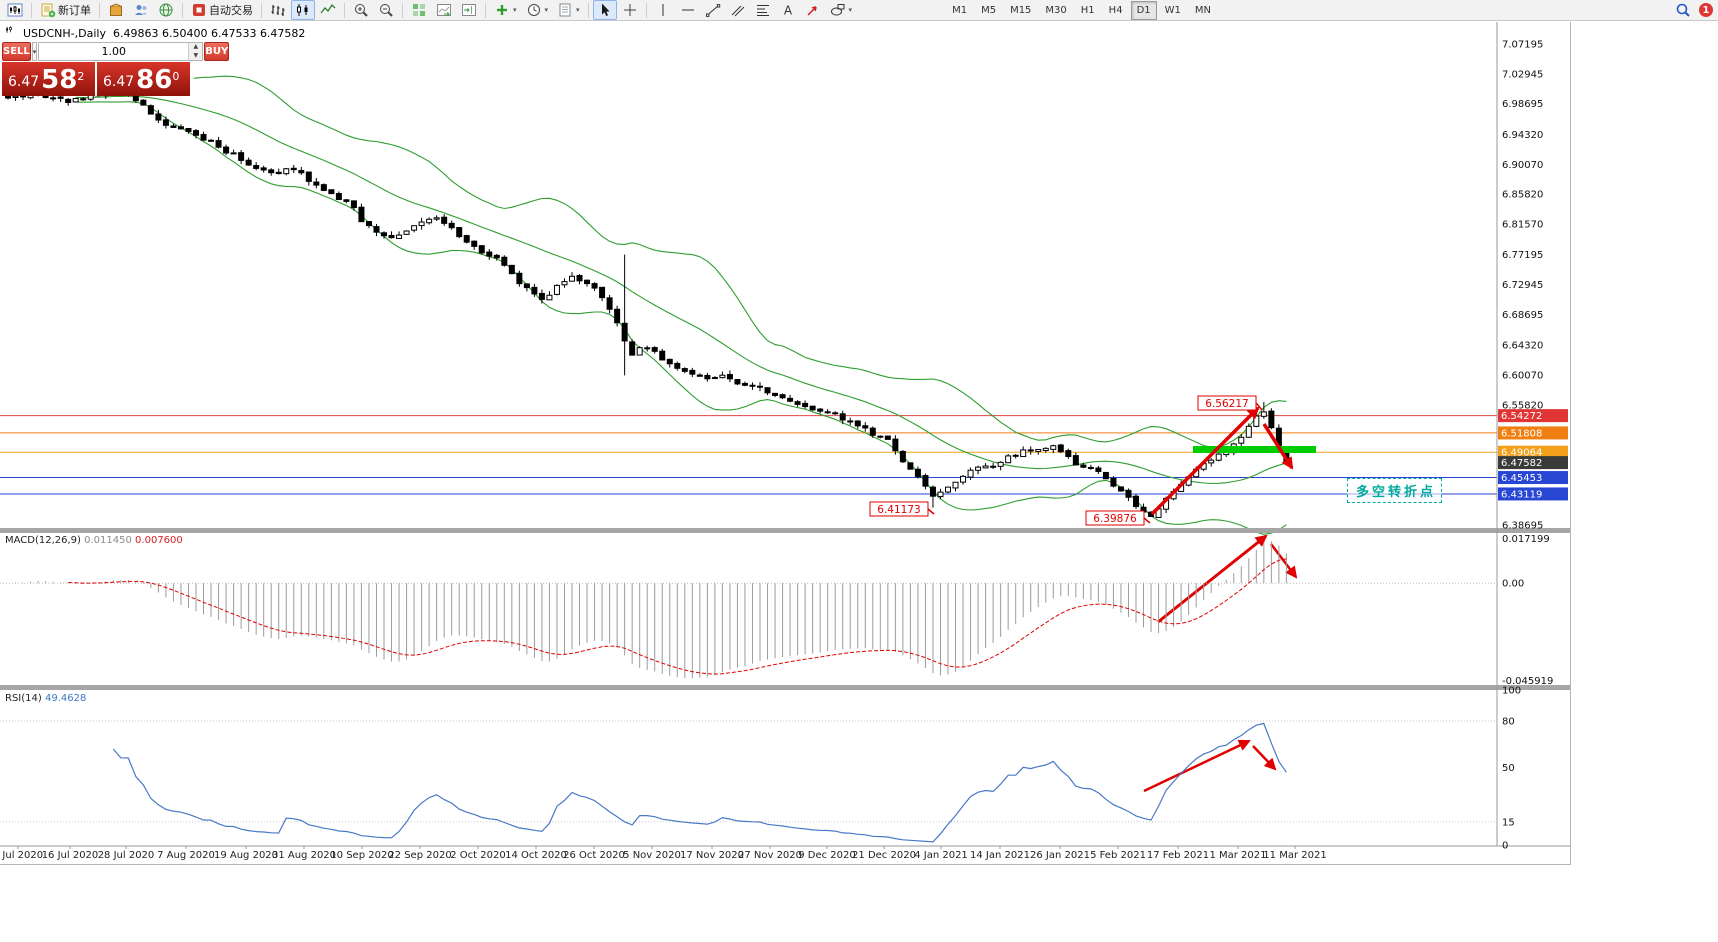 The image size is (1718, 942). What do you see at coordinates (114, 51) in the screenshot?
I see `lot-size-input` at bounding box center [114, 51].